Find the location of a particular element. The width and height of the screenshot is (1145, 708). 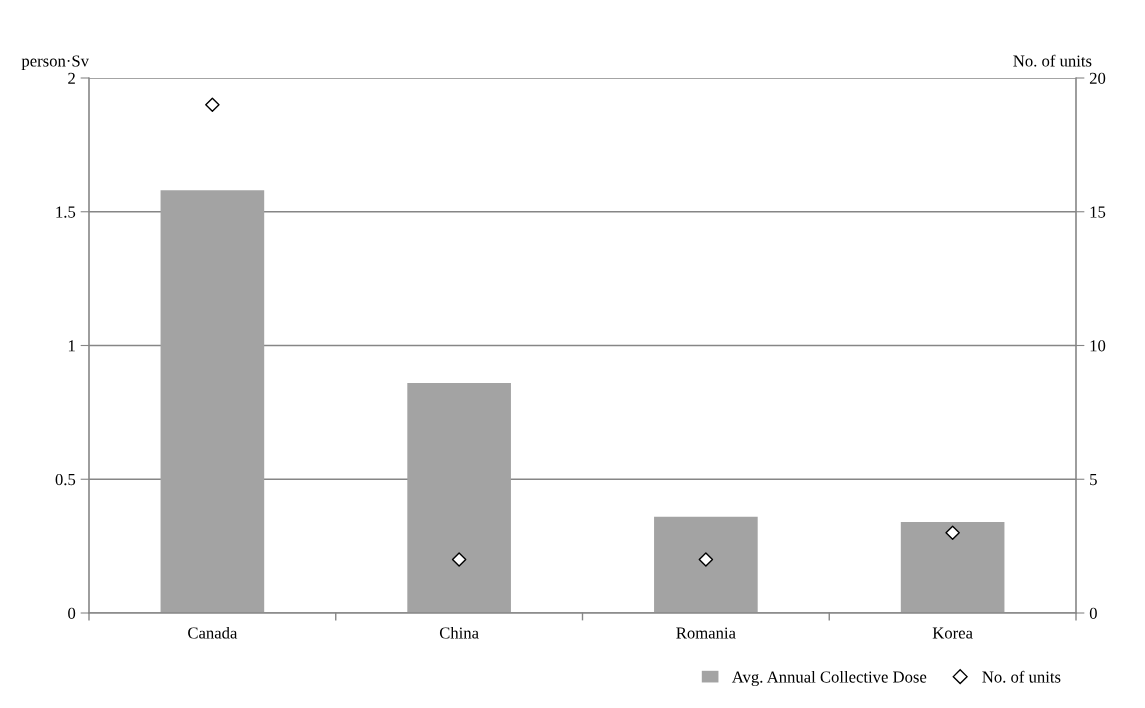

y-tick-label: 0.5 is located at coordinates (65, 479).